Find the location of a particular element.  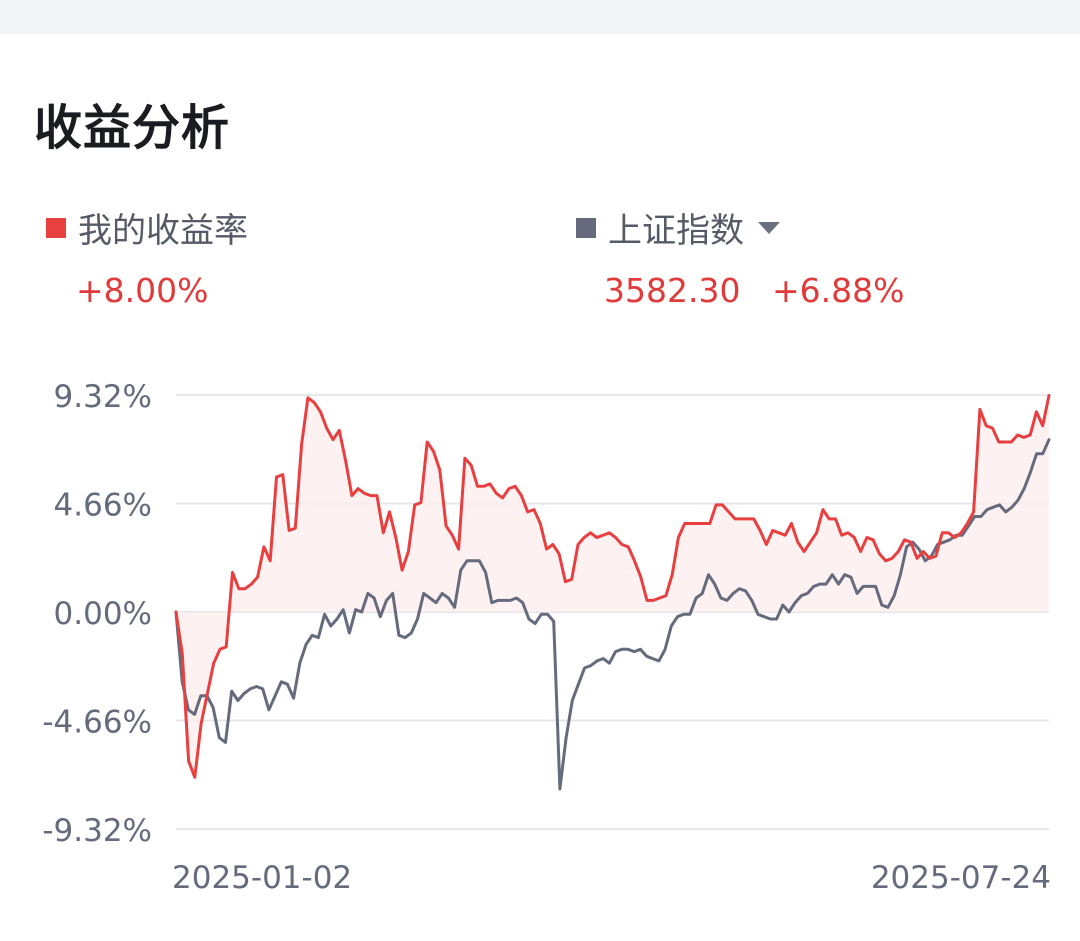

my-return-value: +8.00% is located at coordinates (142, 290).